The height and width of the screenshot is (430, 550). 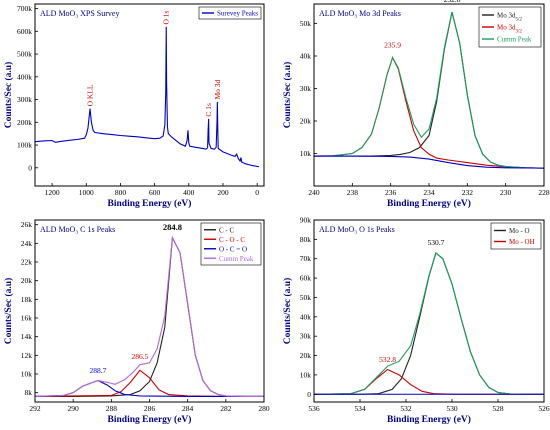 I want to click on y-tick-label: 300k, so click(x=24, y=99).